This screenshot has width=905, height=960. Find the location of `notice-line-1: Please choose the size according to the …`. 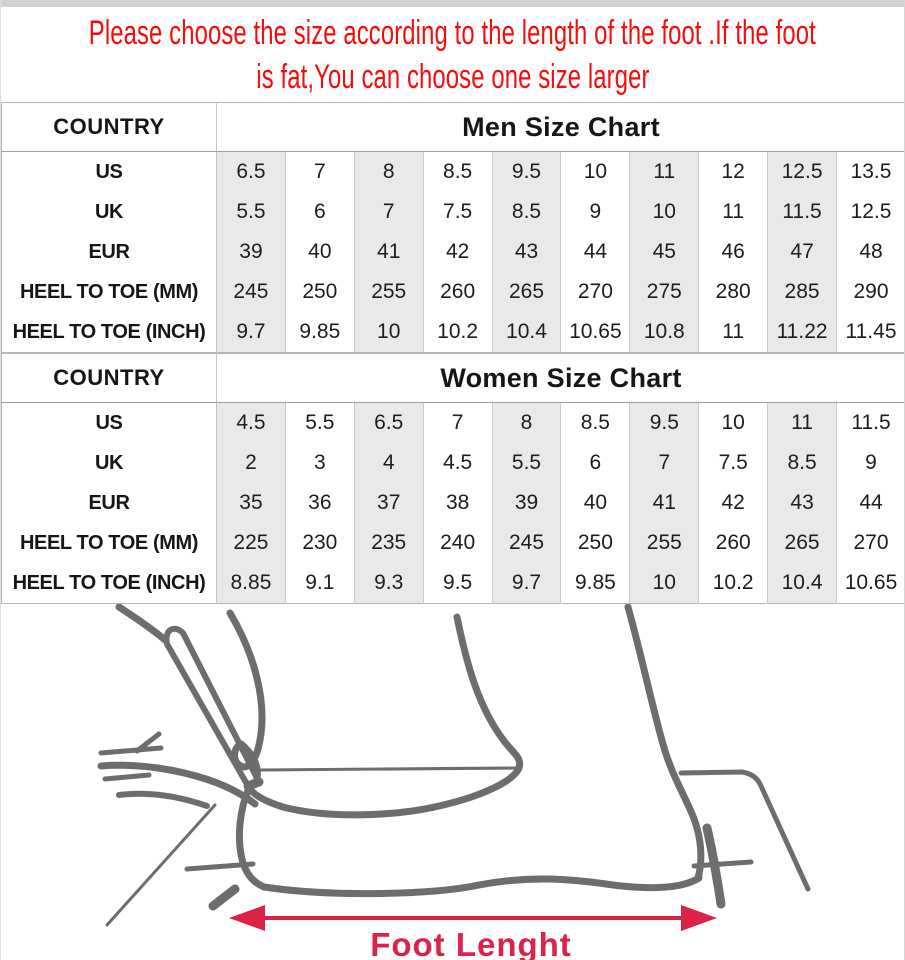

notice-line-1: Please choose the size according to the … is located at coordinates (452, 32).